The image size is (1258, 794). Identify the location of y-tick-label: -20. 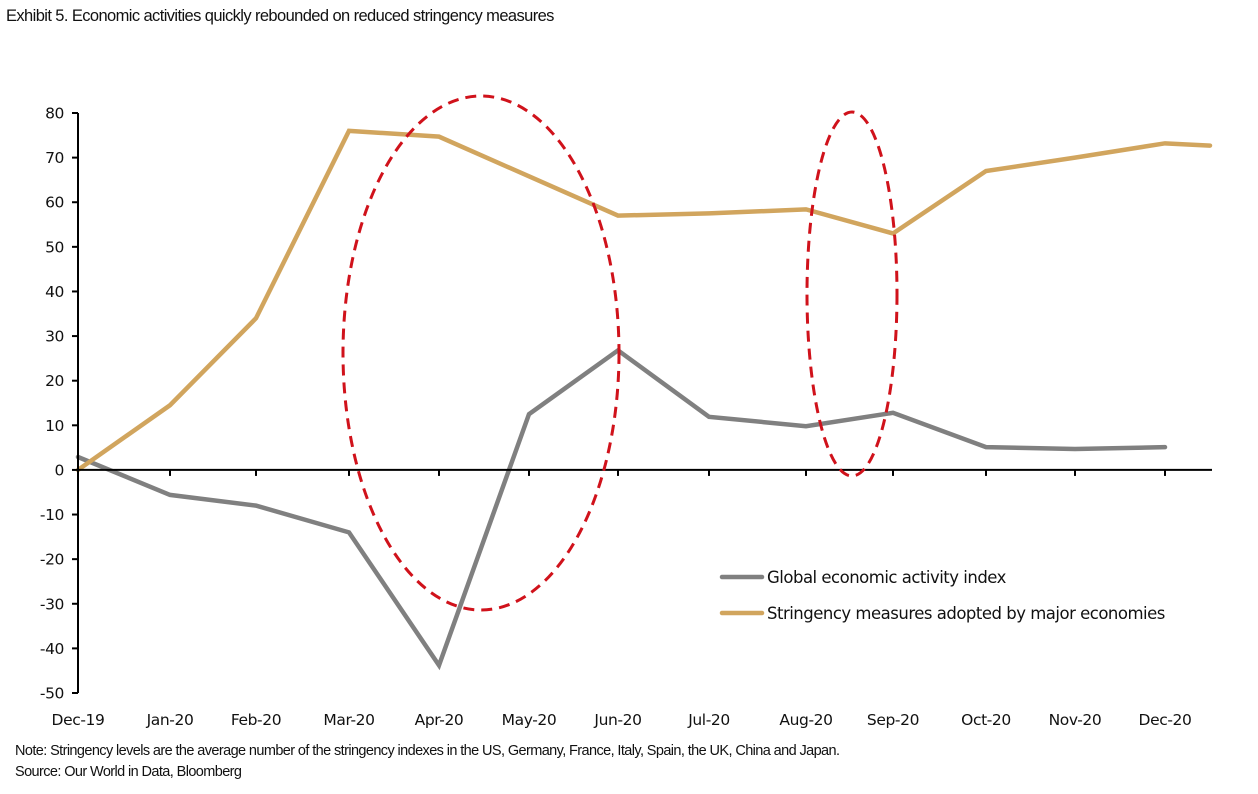
(52, 560).